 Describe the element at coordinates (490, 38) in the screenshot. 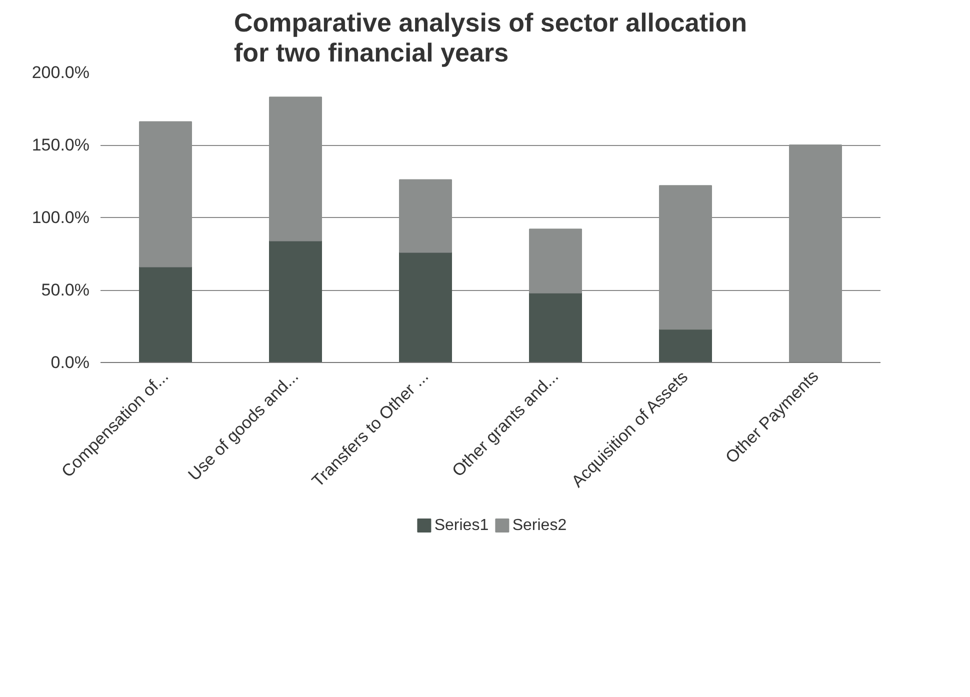

I see `chart-title: Comparative analysis of sector allocation for two financial years` at that location.